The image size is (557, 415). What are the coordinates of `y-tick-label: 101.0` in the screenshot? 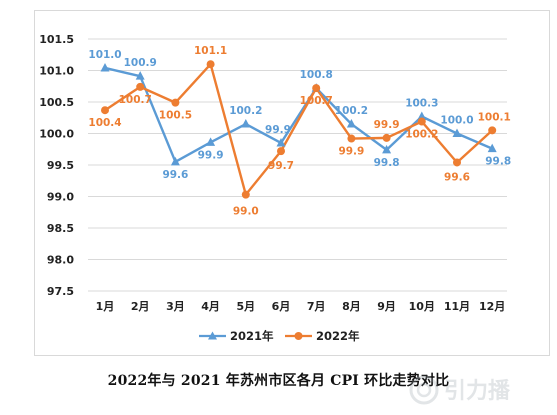 It's located at (56, 71).